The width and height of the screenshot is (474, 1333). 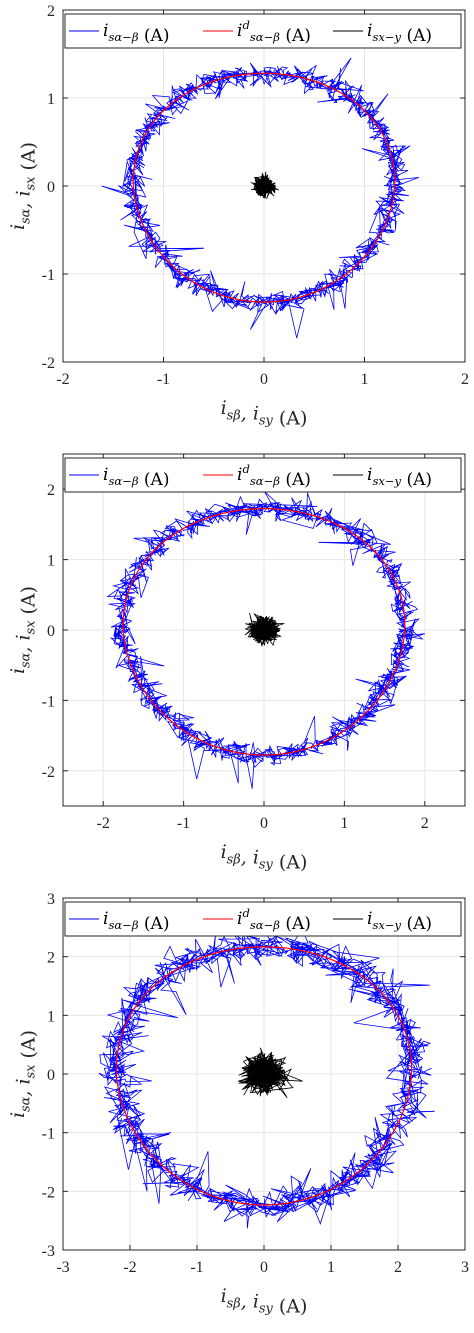 I want to click on x-tick-label: -3, so click(x=62, y=1267).